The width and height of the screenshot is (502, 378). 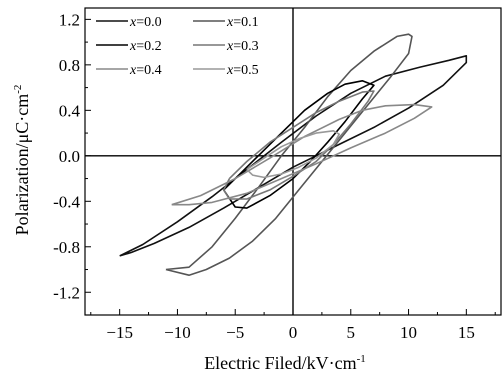 I want to click on legend-label: x=0.2, so click(x=145, y=46).